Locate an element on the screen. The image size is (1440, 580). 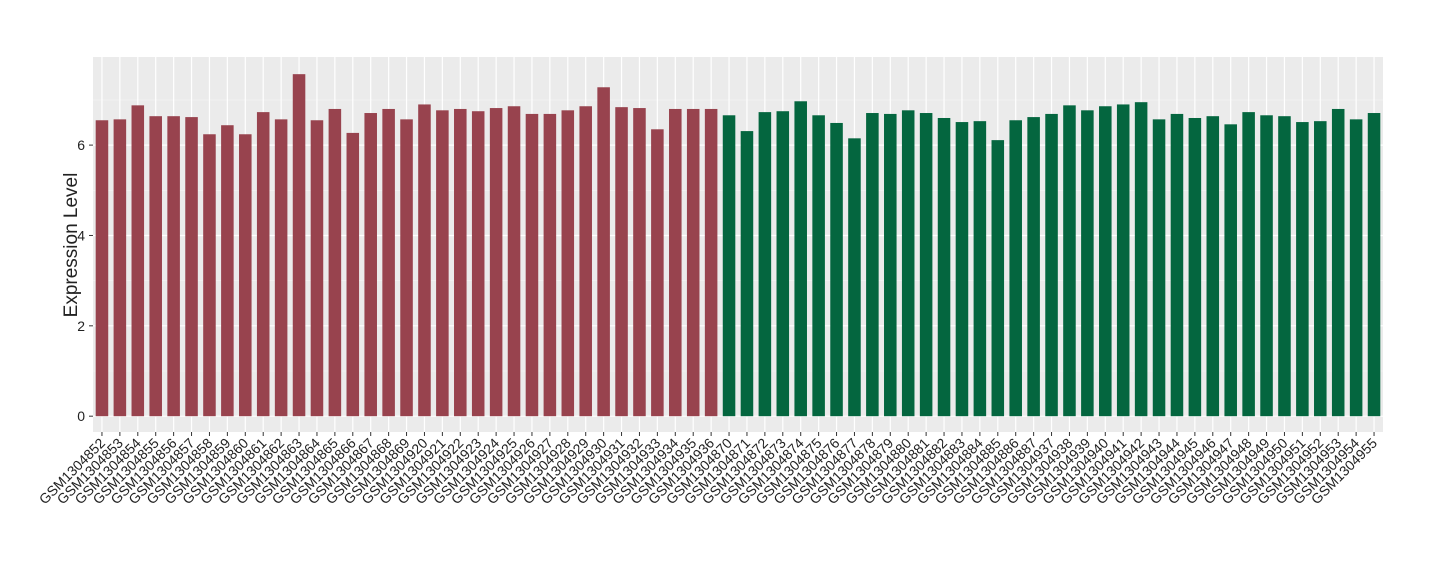
y-tick-label: 6 is located at coordinates (81, 145).